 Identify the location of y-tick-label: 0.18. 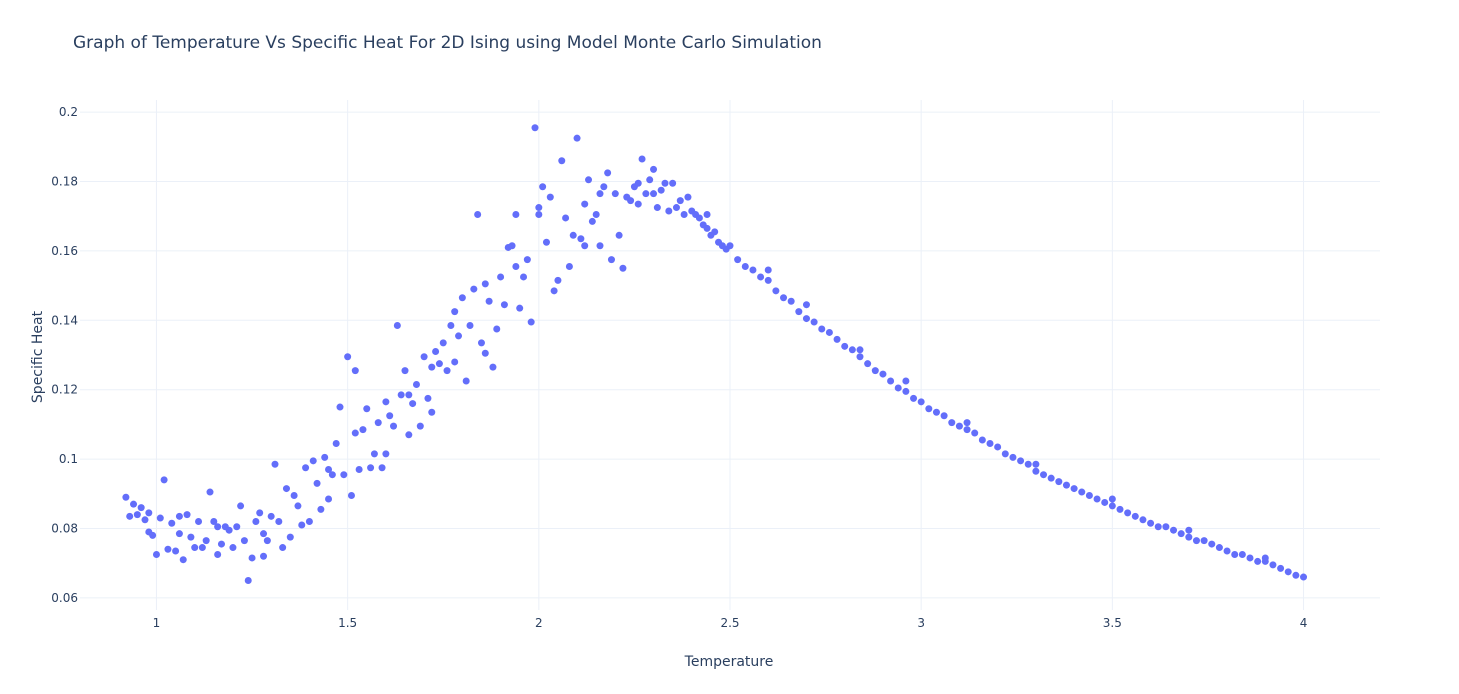
(64, 182).